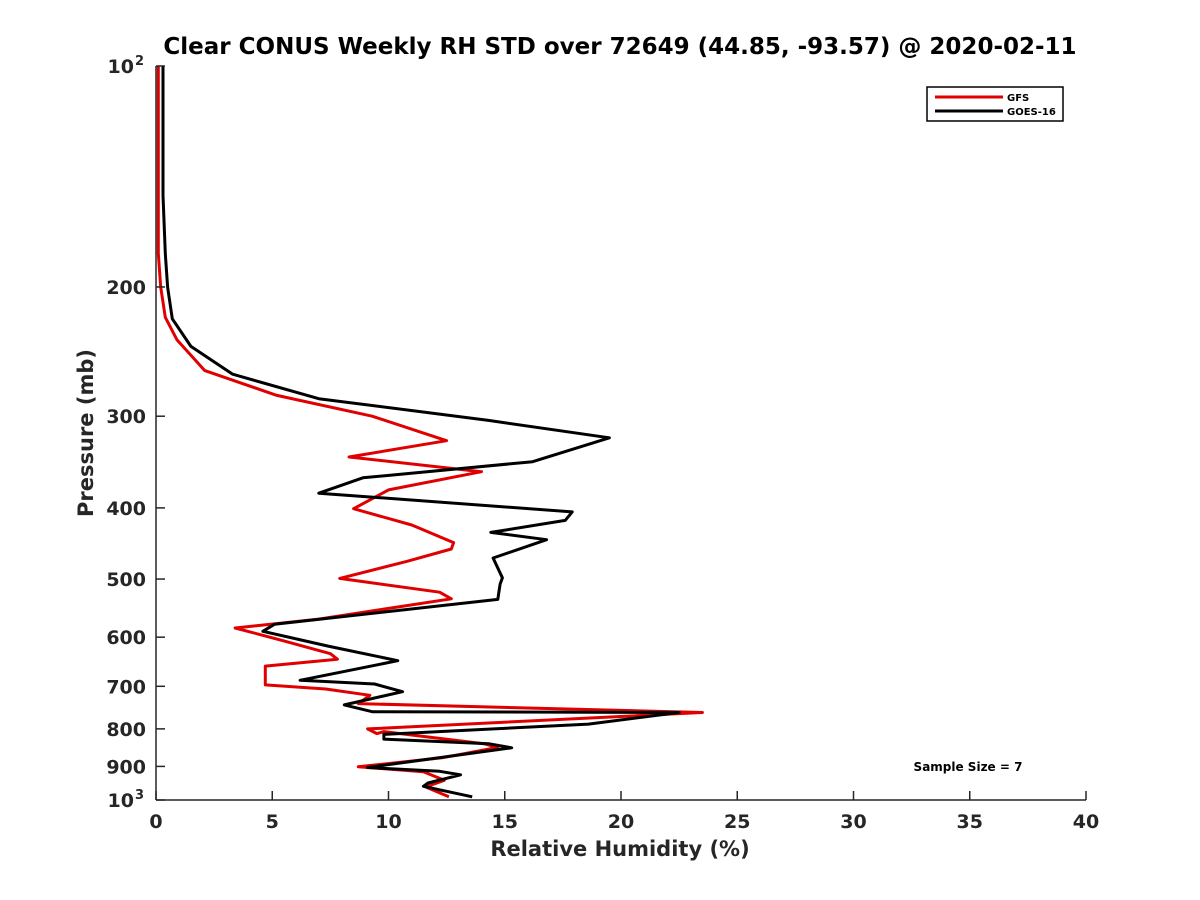 This screenshot has width=1200, height=900. What do you see at coordinates (505, 822) in the screenshot?
I see `x-tick-label: 15` at bounding box center [505, 822].